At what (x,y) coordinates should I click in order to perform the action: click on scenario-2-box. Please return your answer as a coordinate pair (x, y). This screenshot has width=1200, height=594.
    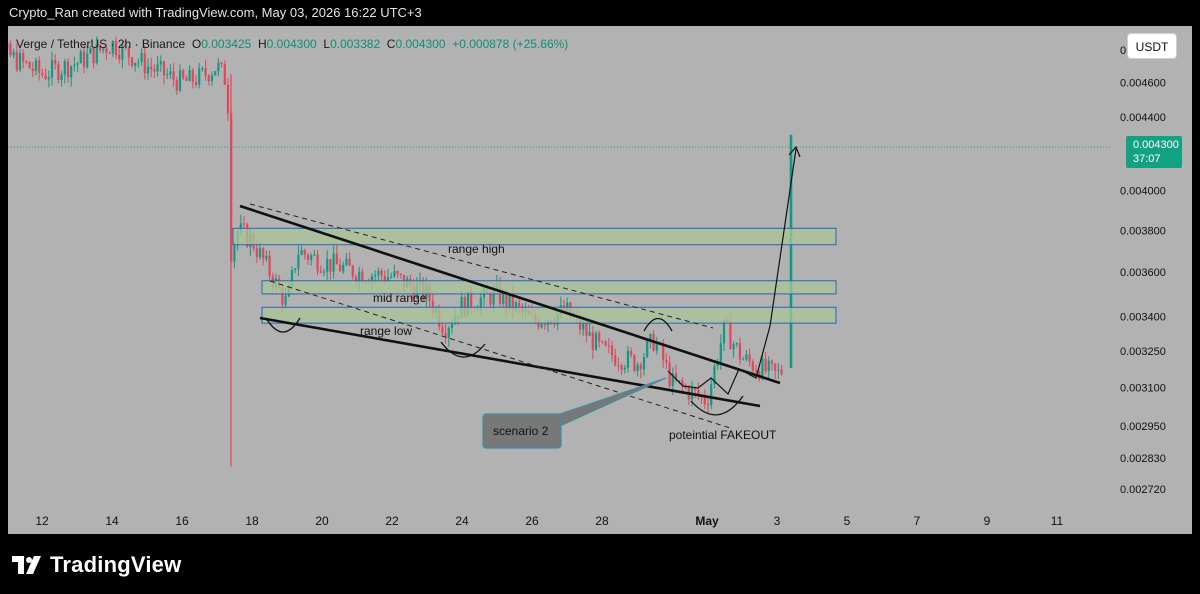
    Looking at the image, I should click on (522, 431).